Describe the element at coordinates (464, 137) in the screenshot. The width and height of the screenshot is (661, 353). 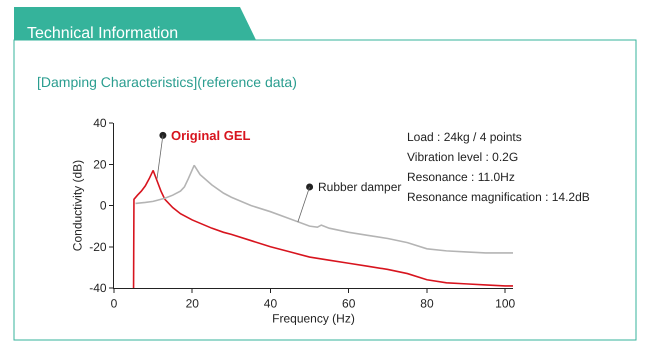
I see `annotation: Load : 24kg / 4 points` at that location.